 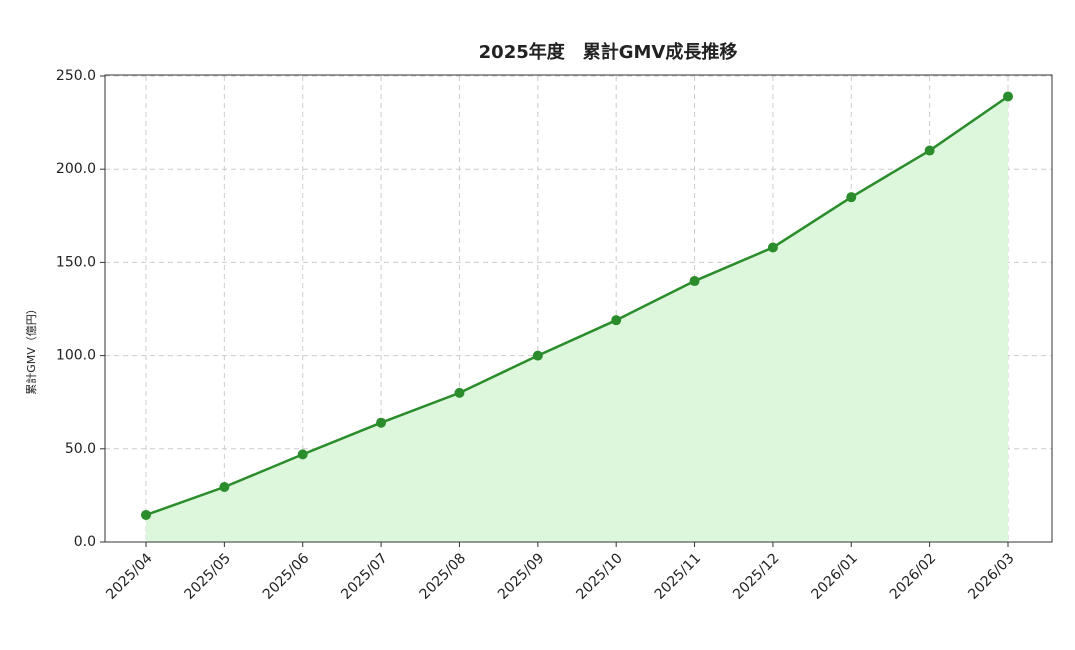 What do you see at coordinates (756, 576) in the screenshot?
I see `x-tick-label: 2025/12` at bounding box center [756, 576].